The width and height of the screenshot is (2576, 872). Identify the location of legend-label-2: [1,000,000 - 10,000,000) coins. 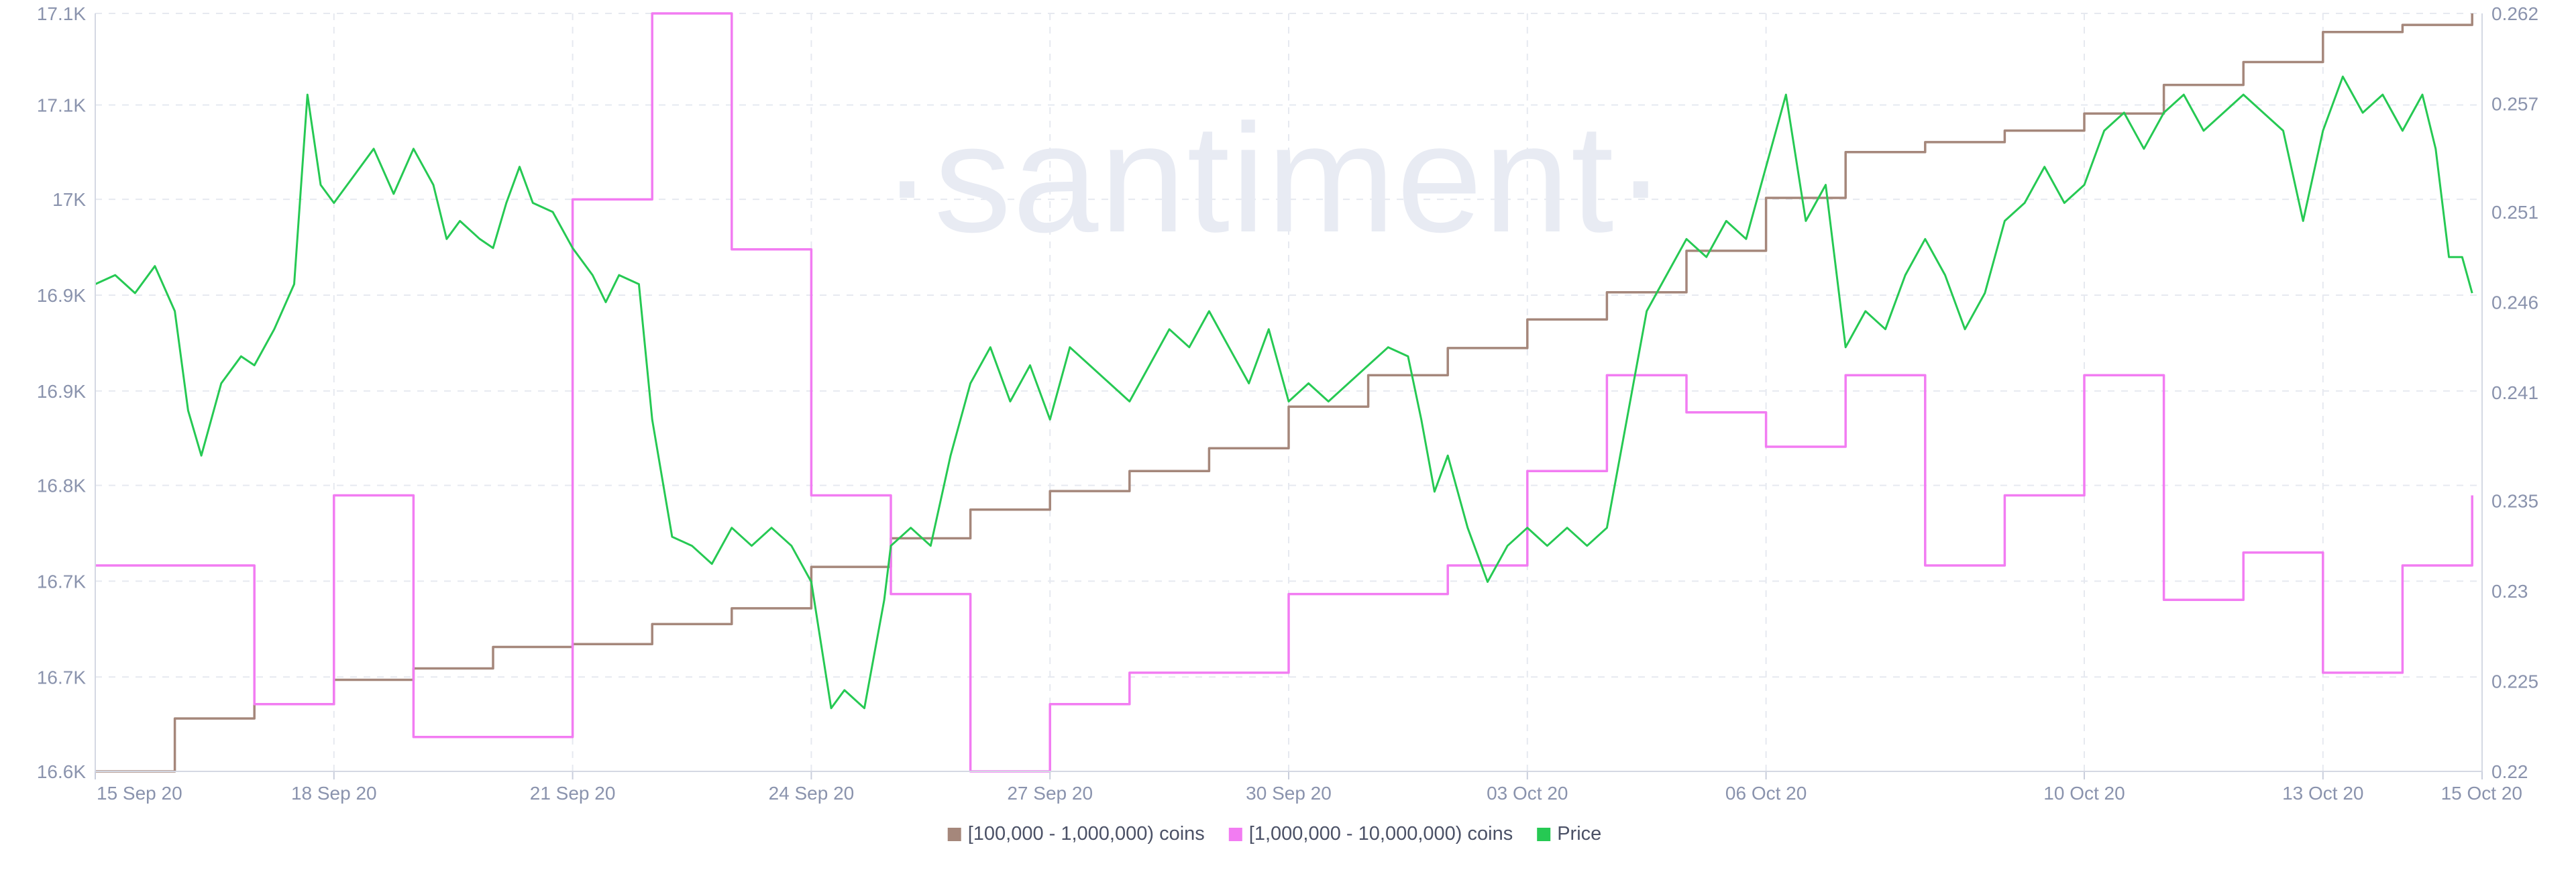
(1381, 834).